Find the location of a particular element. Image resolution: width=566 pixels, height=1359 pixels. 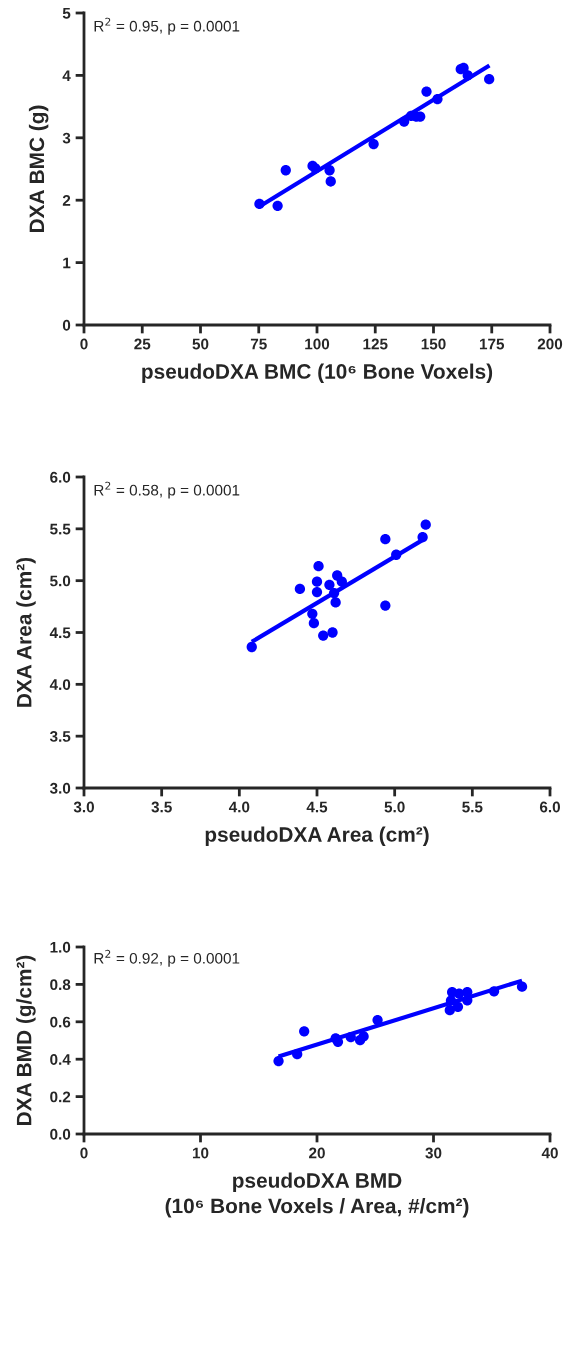

x-tick-label: 20 is located at coordinates (317, 1153).